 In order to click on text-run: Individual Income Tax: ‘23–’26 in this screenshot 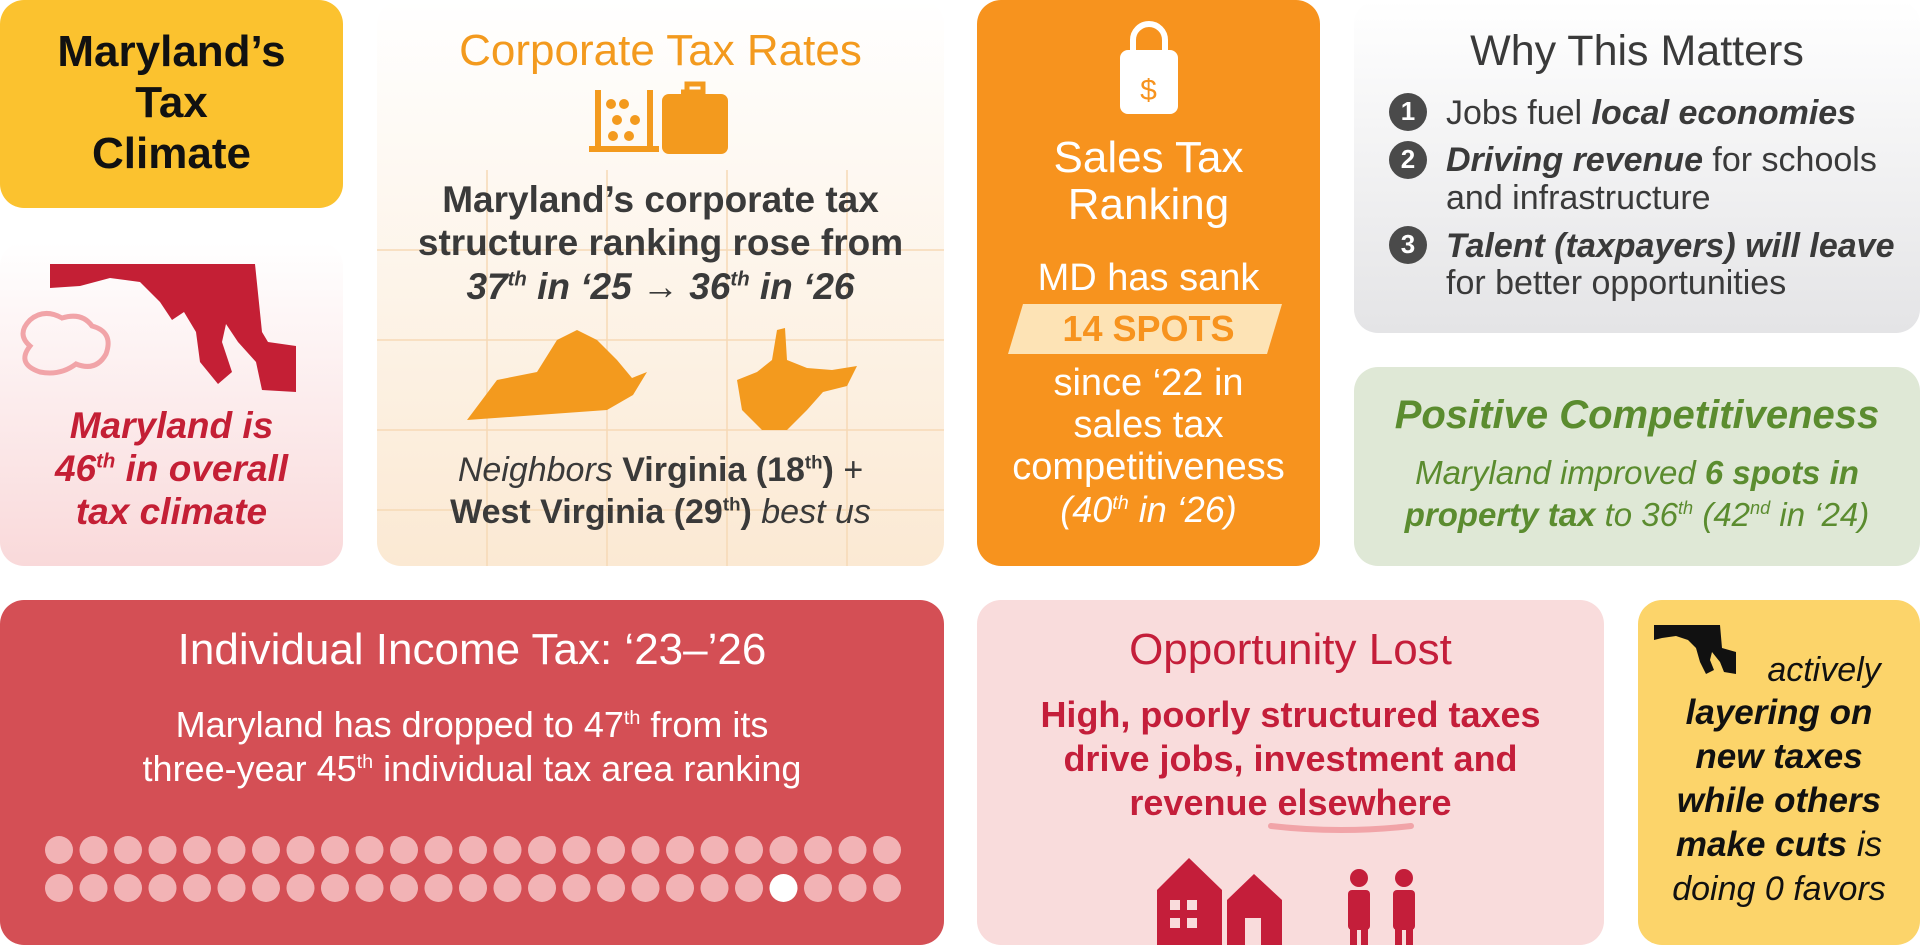, I will do `click(472, 649)`.